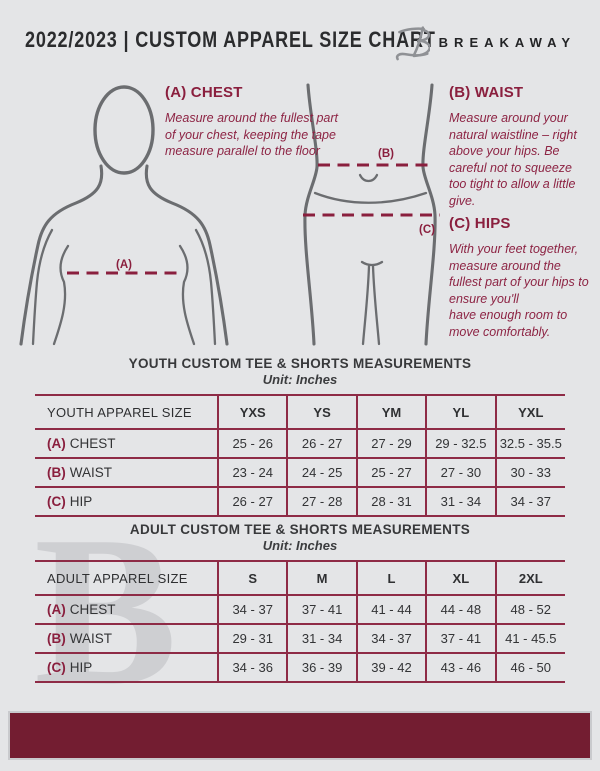 The image size is (600, 771). I want to click on size-range-cell: 46 - 50, so click(529, 667).